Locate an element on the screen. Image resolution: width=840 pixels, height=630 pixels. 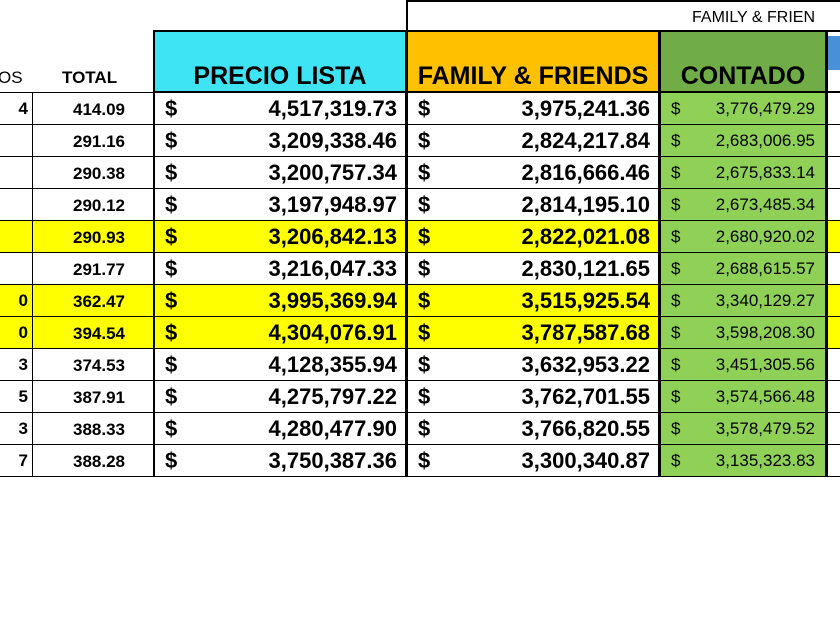
contado-cell: $2,688,615.57 is located at coordinates (743, 268).